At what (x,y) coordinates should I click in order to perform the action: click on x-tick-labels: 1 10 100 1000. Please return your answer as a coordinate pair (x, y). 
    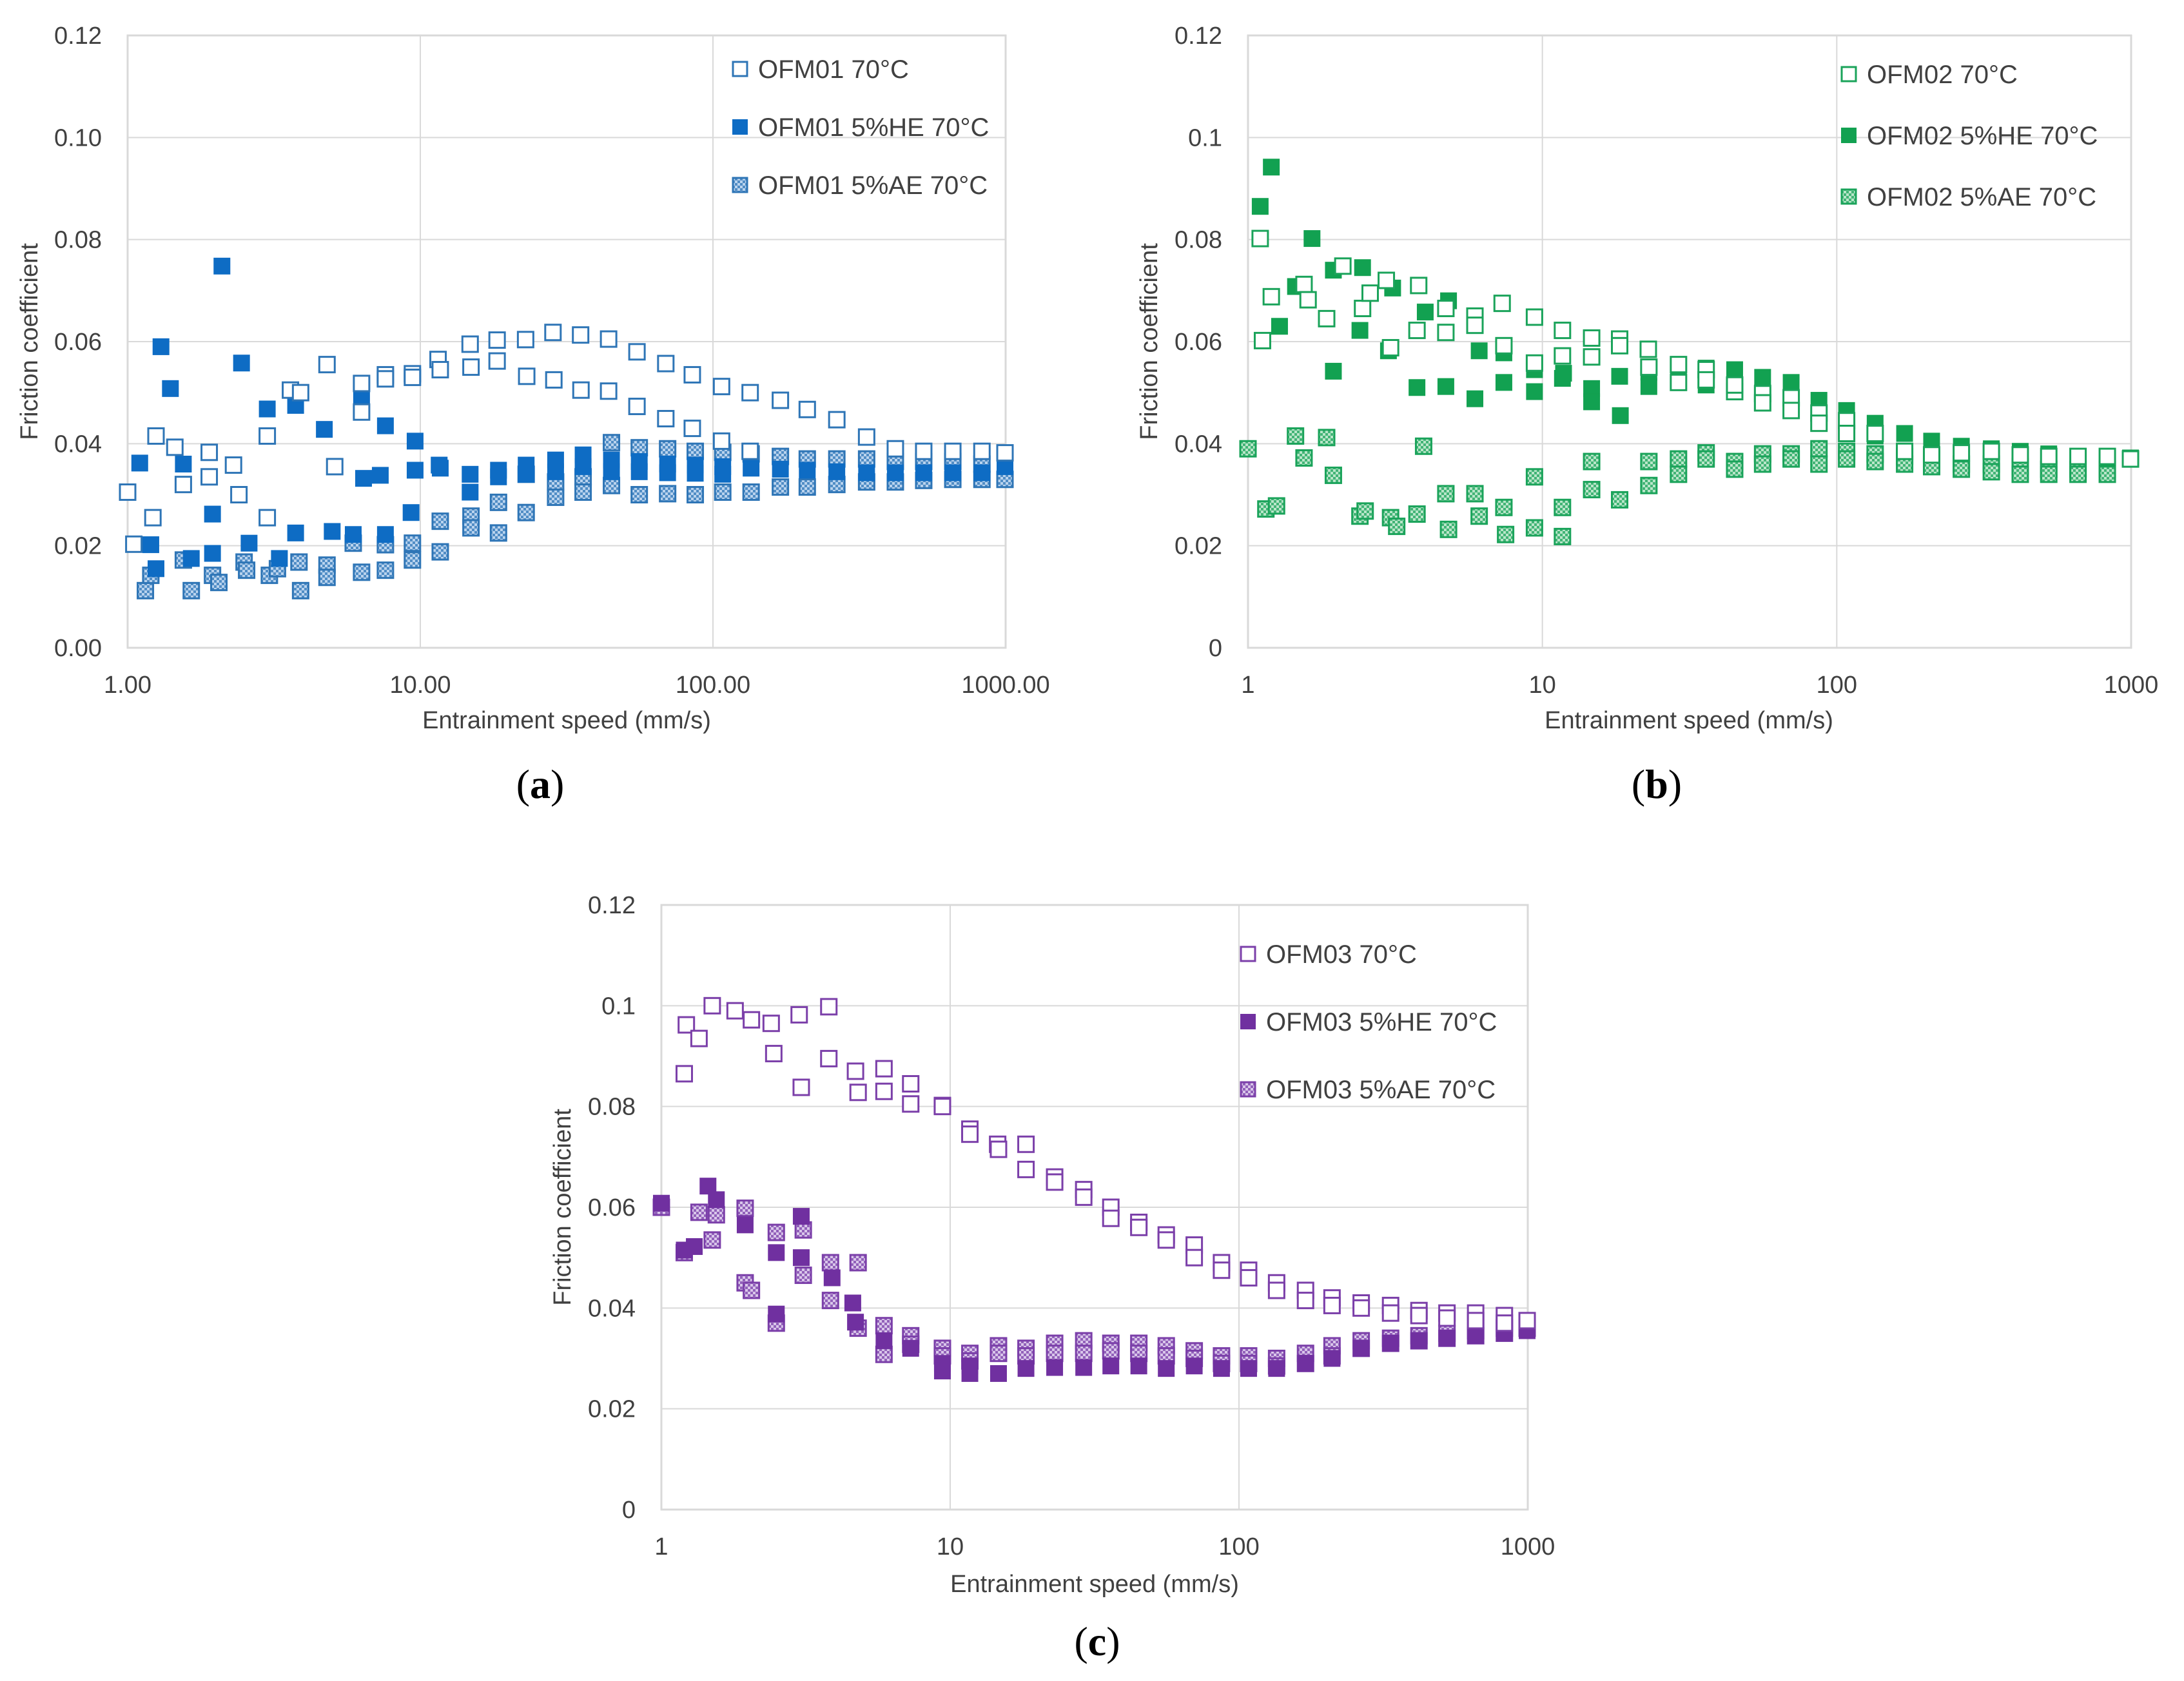
    Looking at the image, I should click on (1104, 1546).